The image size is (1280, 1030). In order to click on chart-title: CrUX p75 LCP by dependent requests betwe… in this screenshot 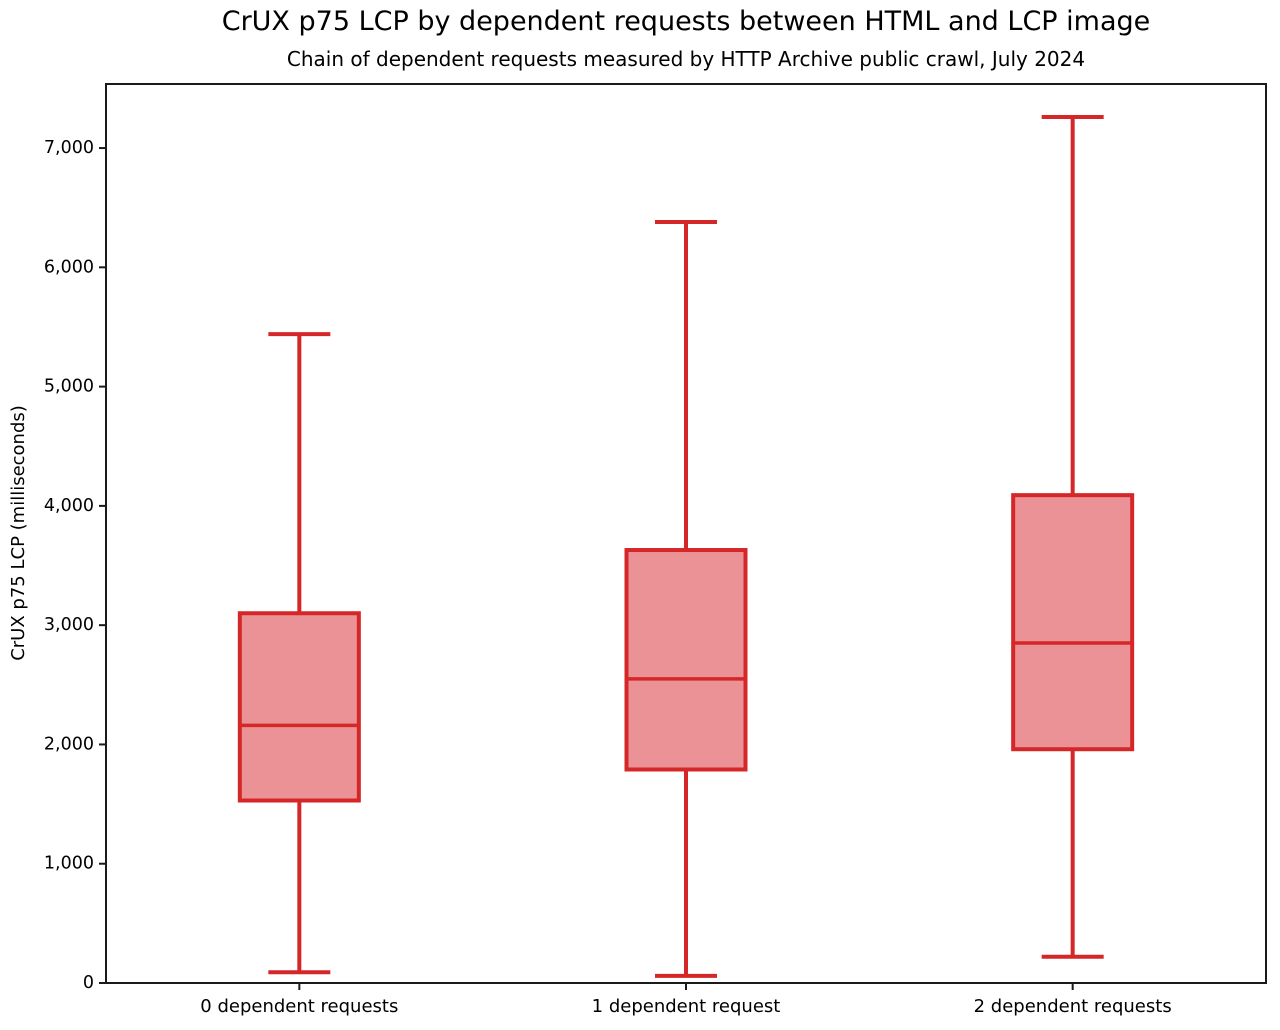, I will do `click(686, 21)`.